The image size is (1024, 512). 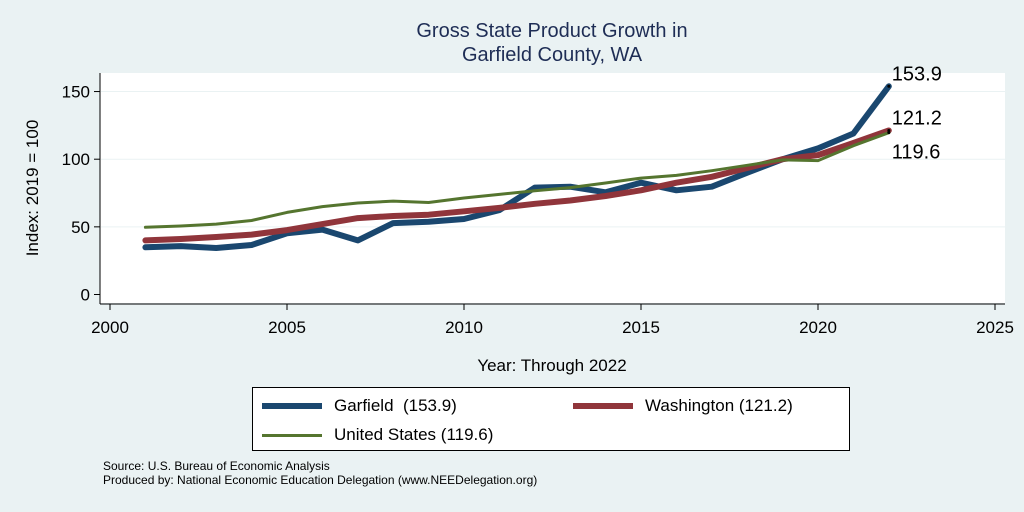 What do you see at coordinates (517, 180) in the screenshot?
I see `series-line-united-states` at bounding box center [517, 180].